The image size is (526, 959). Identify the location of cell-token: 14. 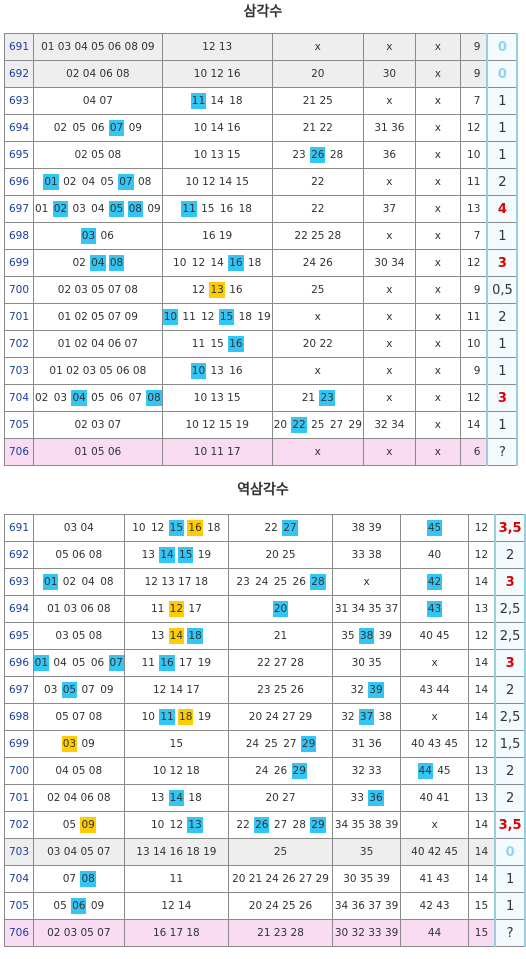
(217, 101).